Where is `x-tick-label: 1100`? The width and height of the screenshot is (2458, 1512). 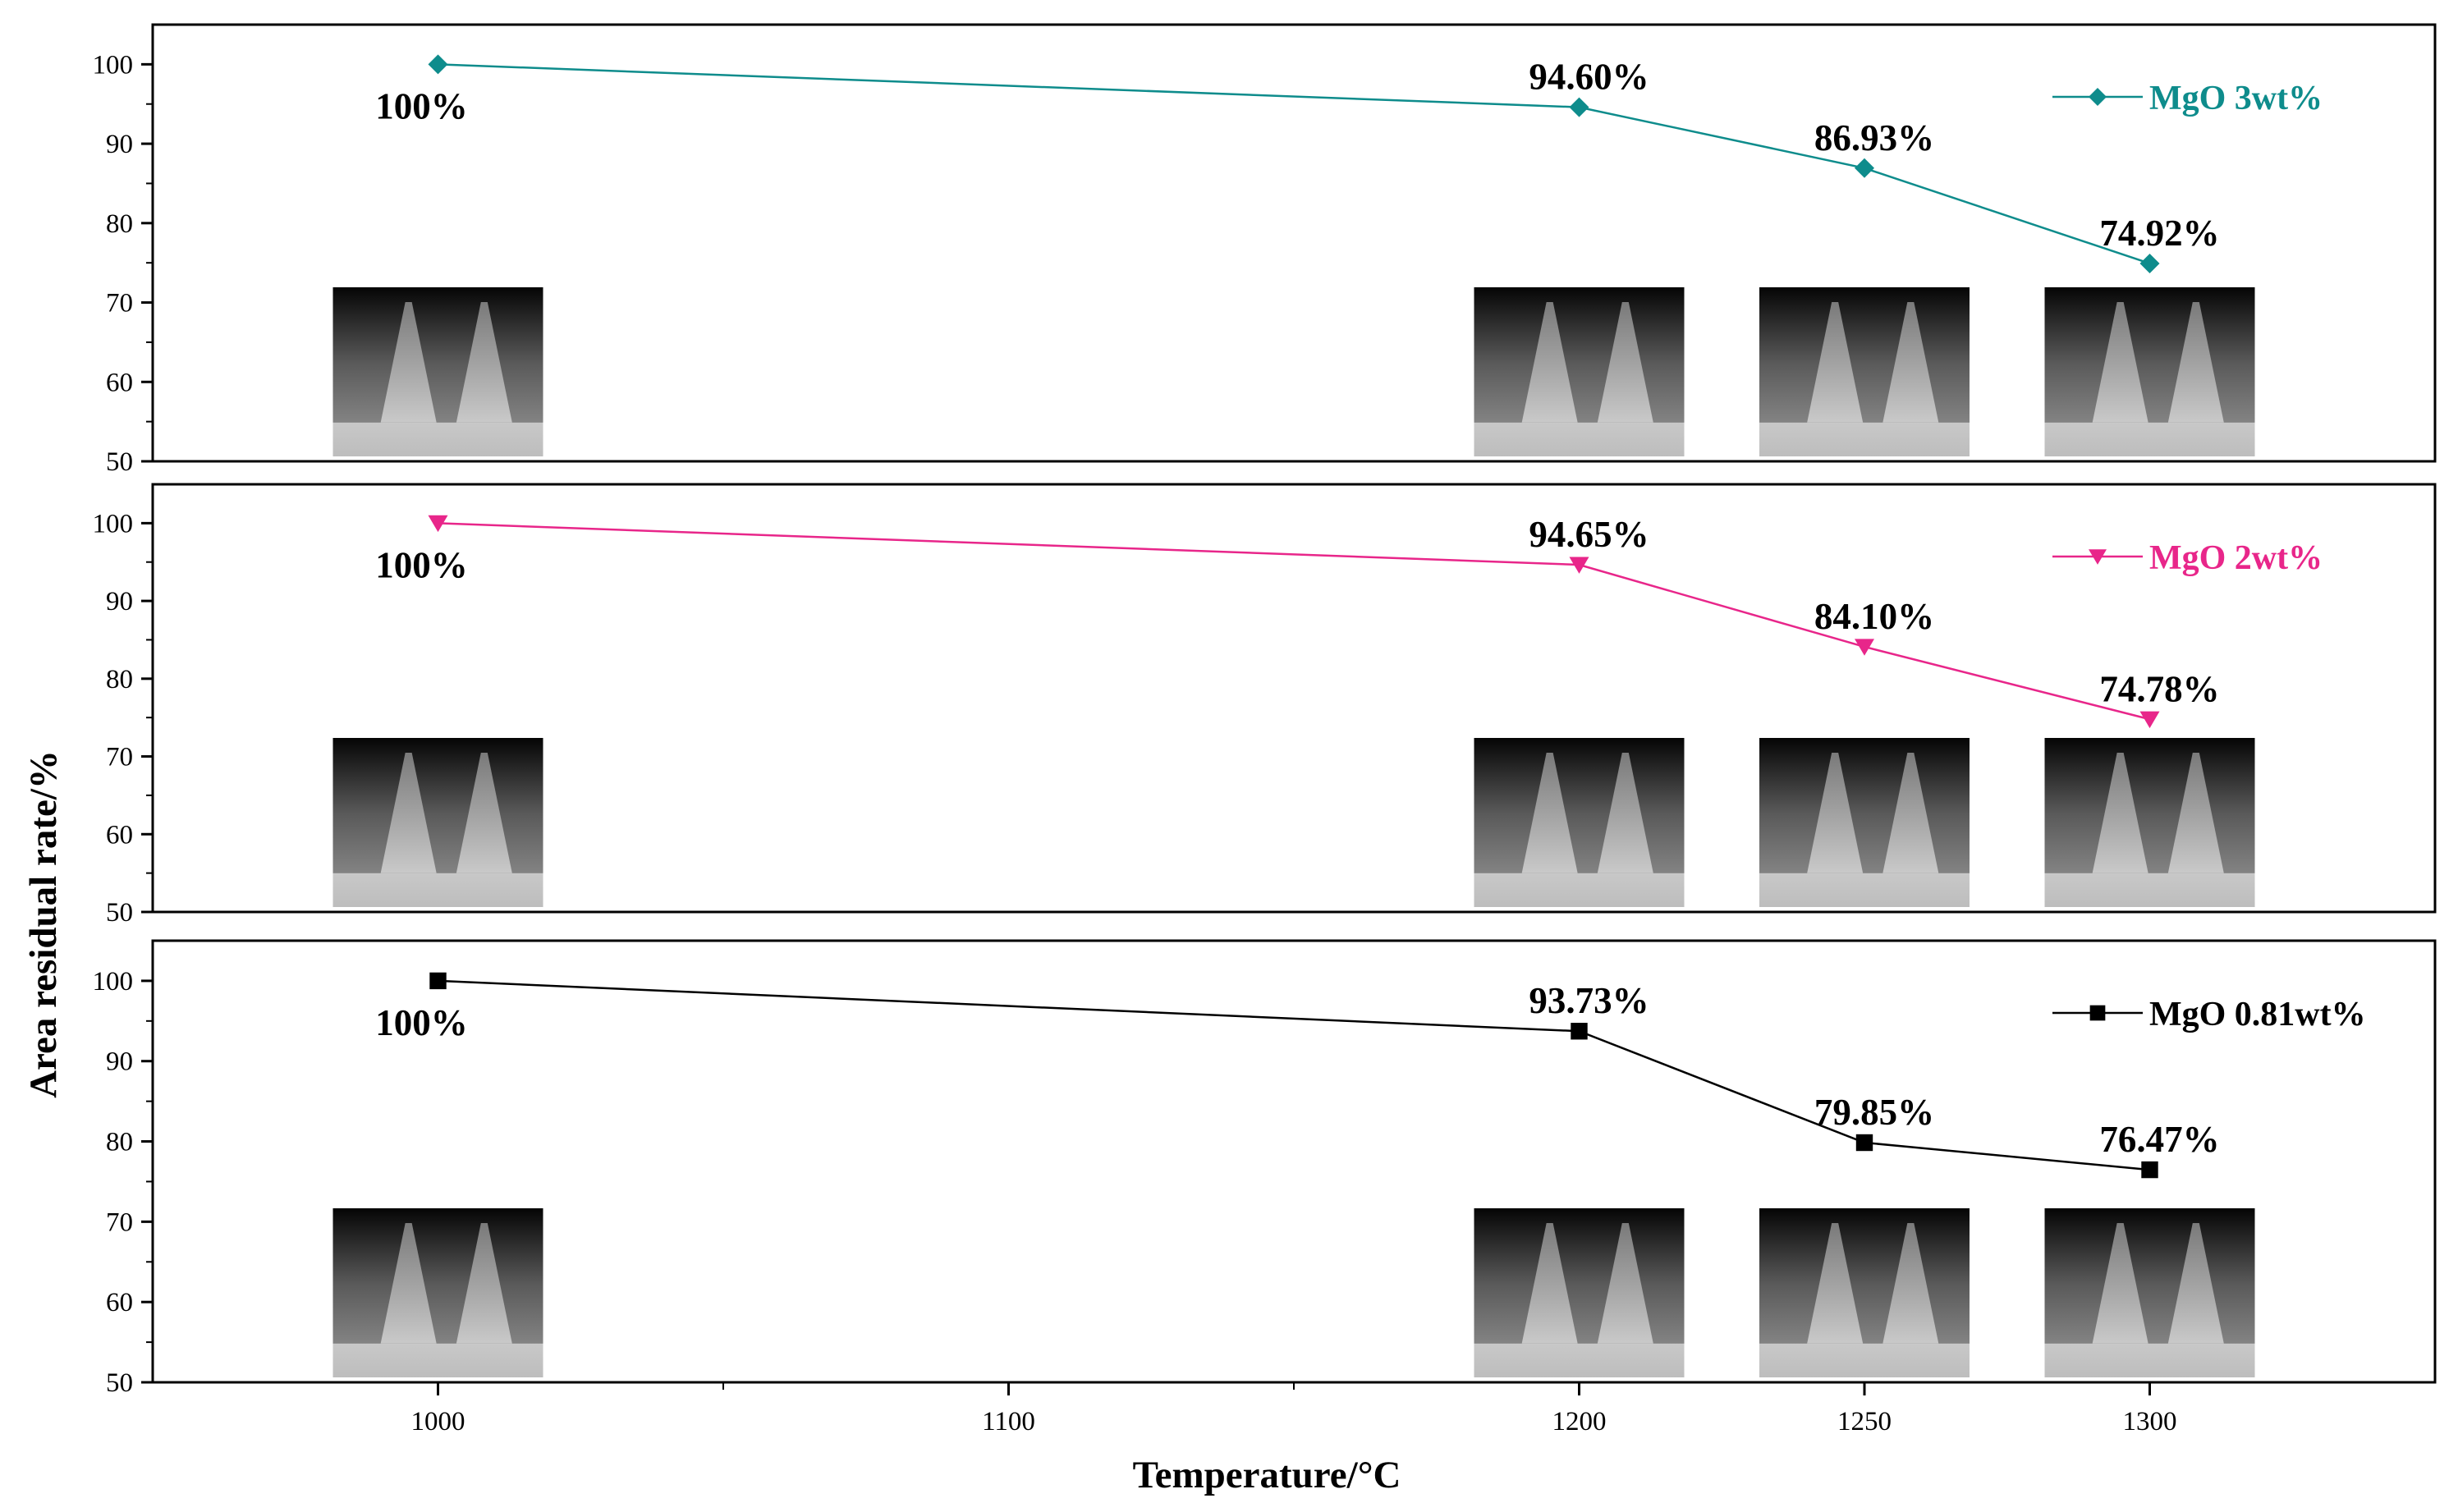 x-tick-label: 1100 is located at coordinates (1008, 1421).